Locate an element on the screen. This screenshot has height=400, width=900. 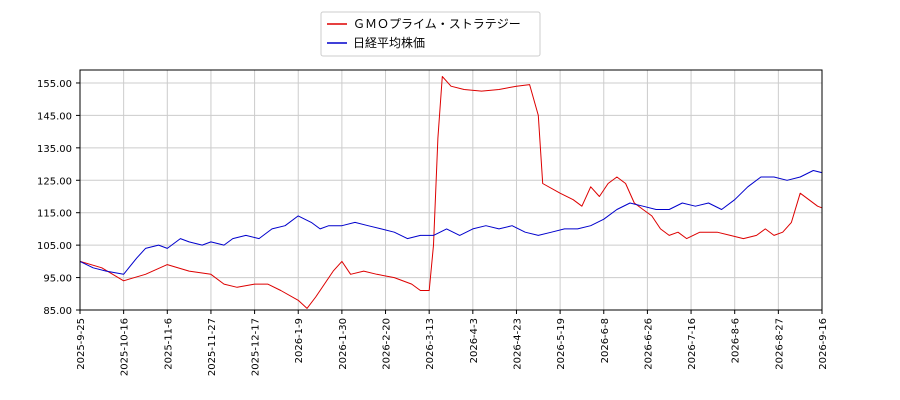
x-tick-label: 2026-1-30 is located at coordinates (343, 344).